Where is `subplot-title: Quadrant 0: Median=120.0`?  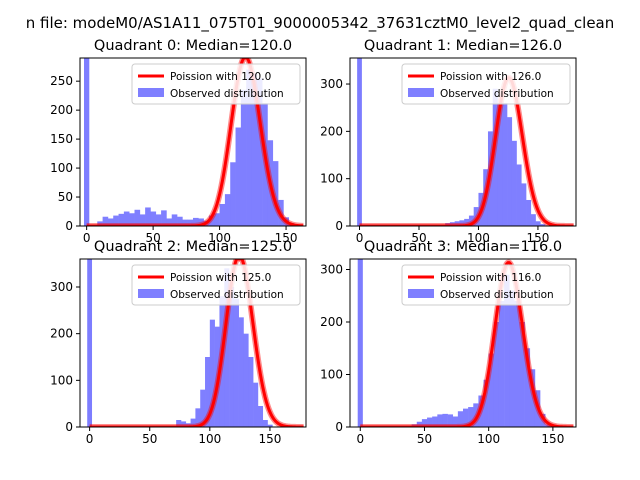 subplot-title: Quadrant 0: Median=120.0 is located at coordinates (193, 46).